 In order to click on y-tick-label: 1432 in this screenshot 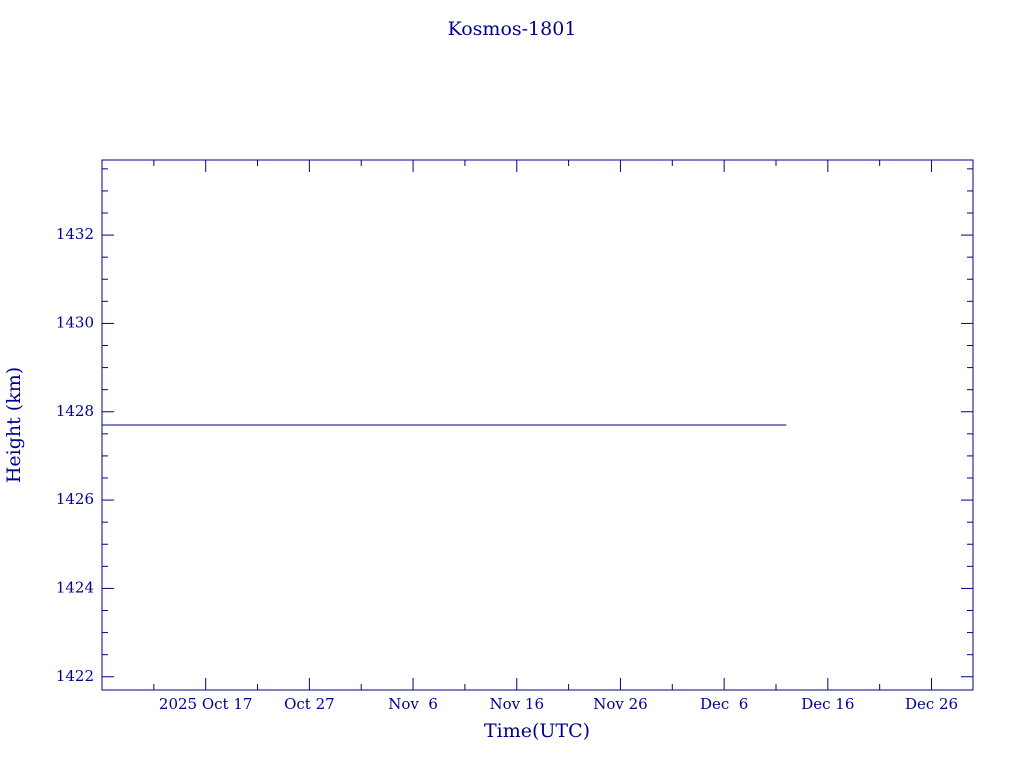, I will do `click(75, 234)`.